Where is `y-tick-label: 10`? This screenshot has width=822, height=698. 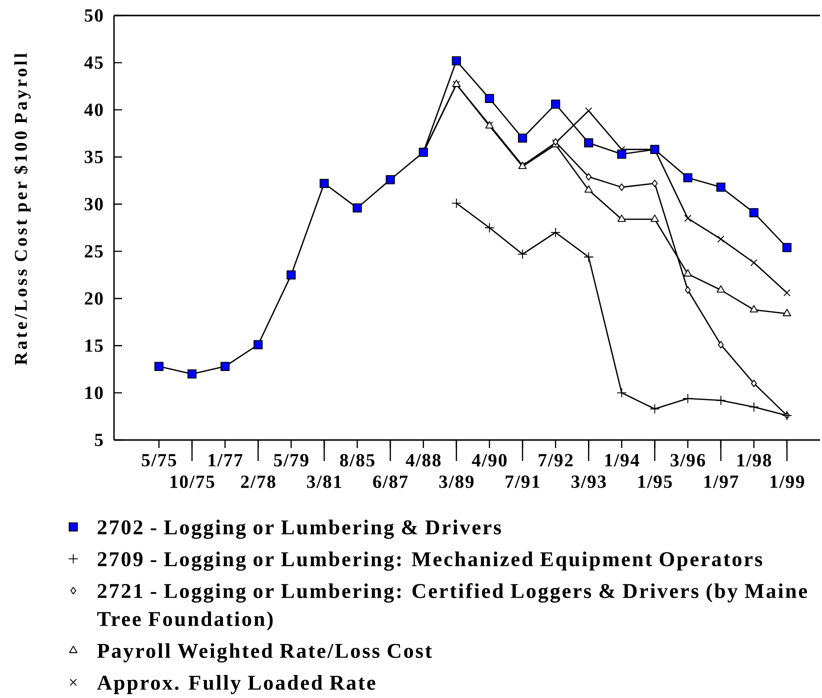
y-tick-label: 10 is located at coordinates (94, 393).